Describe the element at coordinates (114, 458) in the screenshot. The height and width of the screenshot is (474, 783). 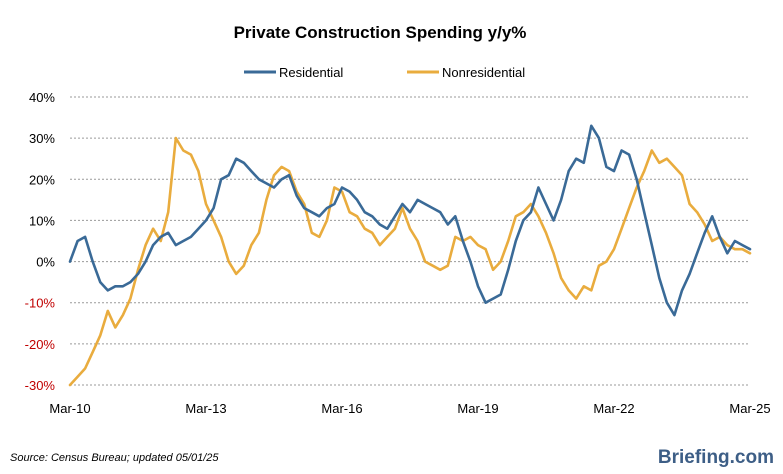
I see `source-note: Source: Census Bureau; updated 05/01/25` at that location.